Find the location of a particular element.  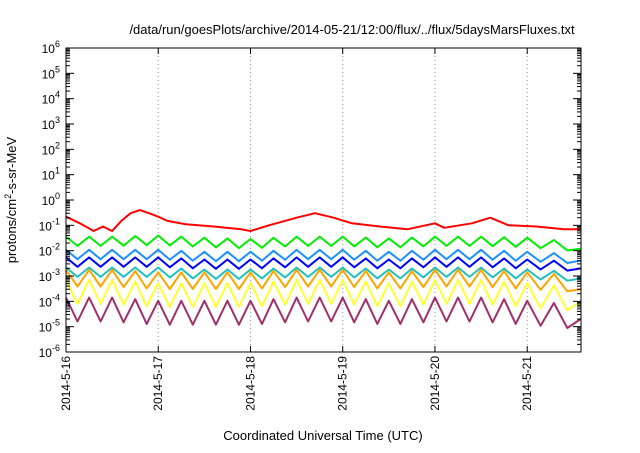

y-tick-label: 10⁴ is located at coordinates (51, 98).